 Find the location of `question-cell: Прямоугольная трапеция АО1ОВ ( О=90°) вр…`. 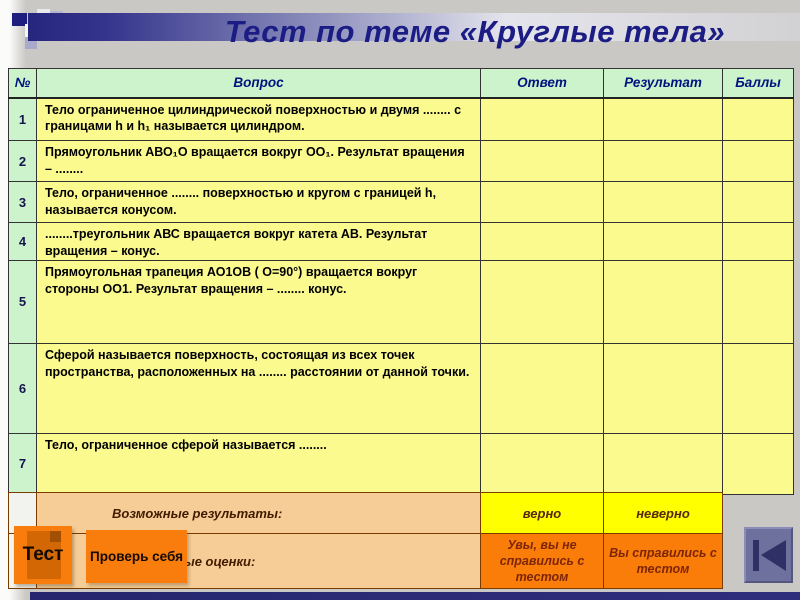

question-cell: Прямоугольная трапеция АО1ОВ ( О=90°) вр… is located at coordinates (258, 301).